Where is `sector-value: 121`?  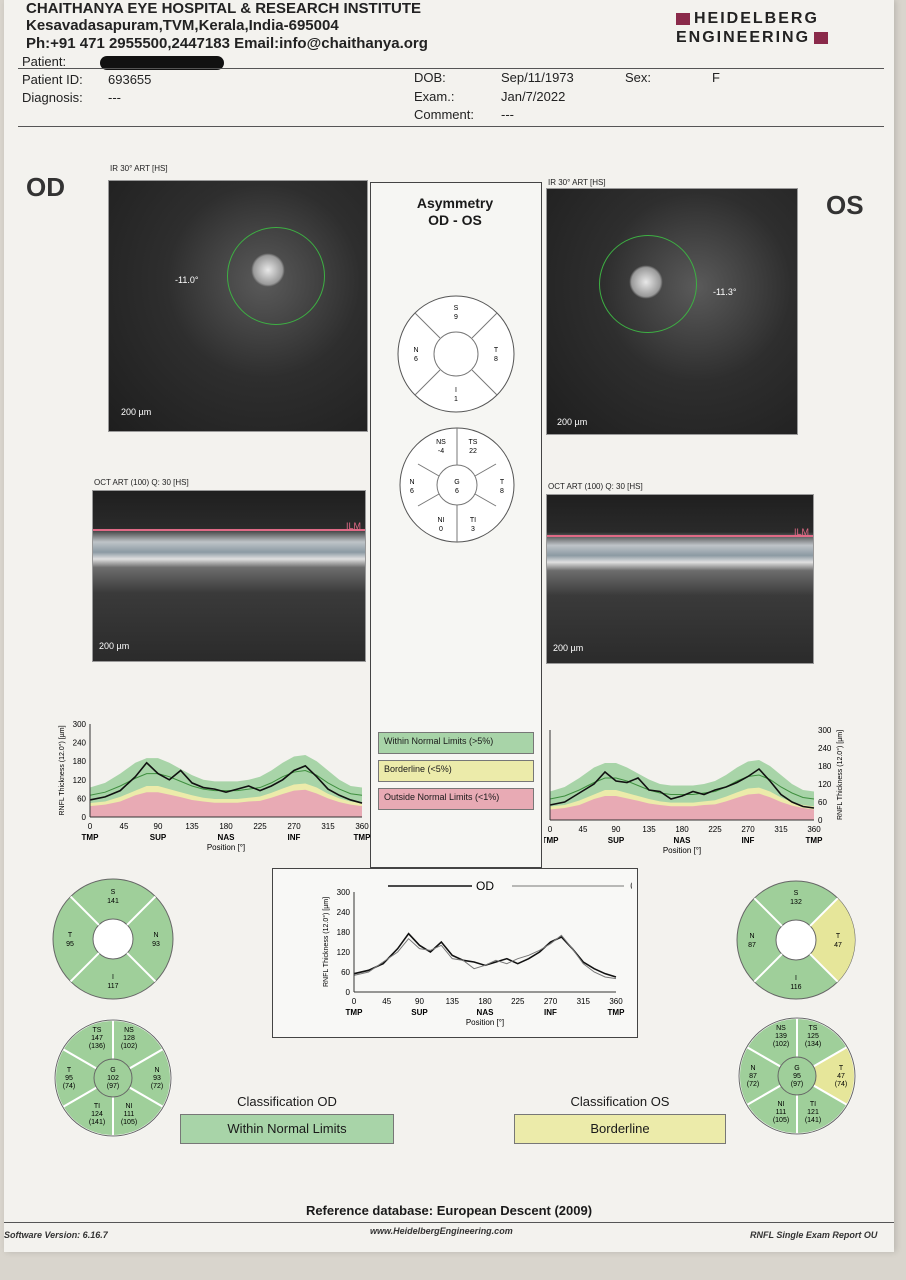 sector-value: 121 is located at coordinates (813, 1112).